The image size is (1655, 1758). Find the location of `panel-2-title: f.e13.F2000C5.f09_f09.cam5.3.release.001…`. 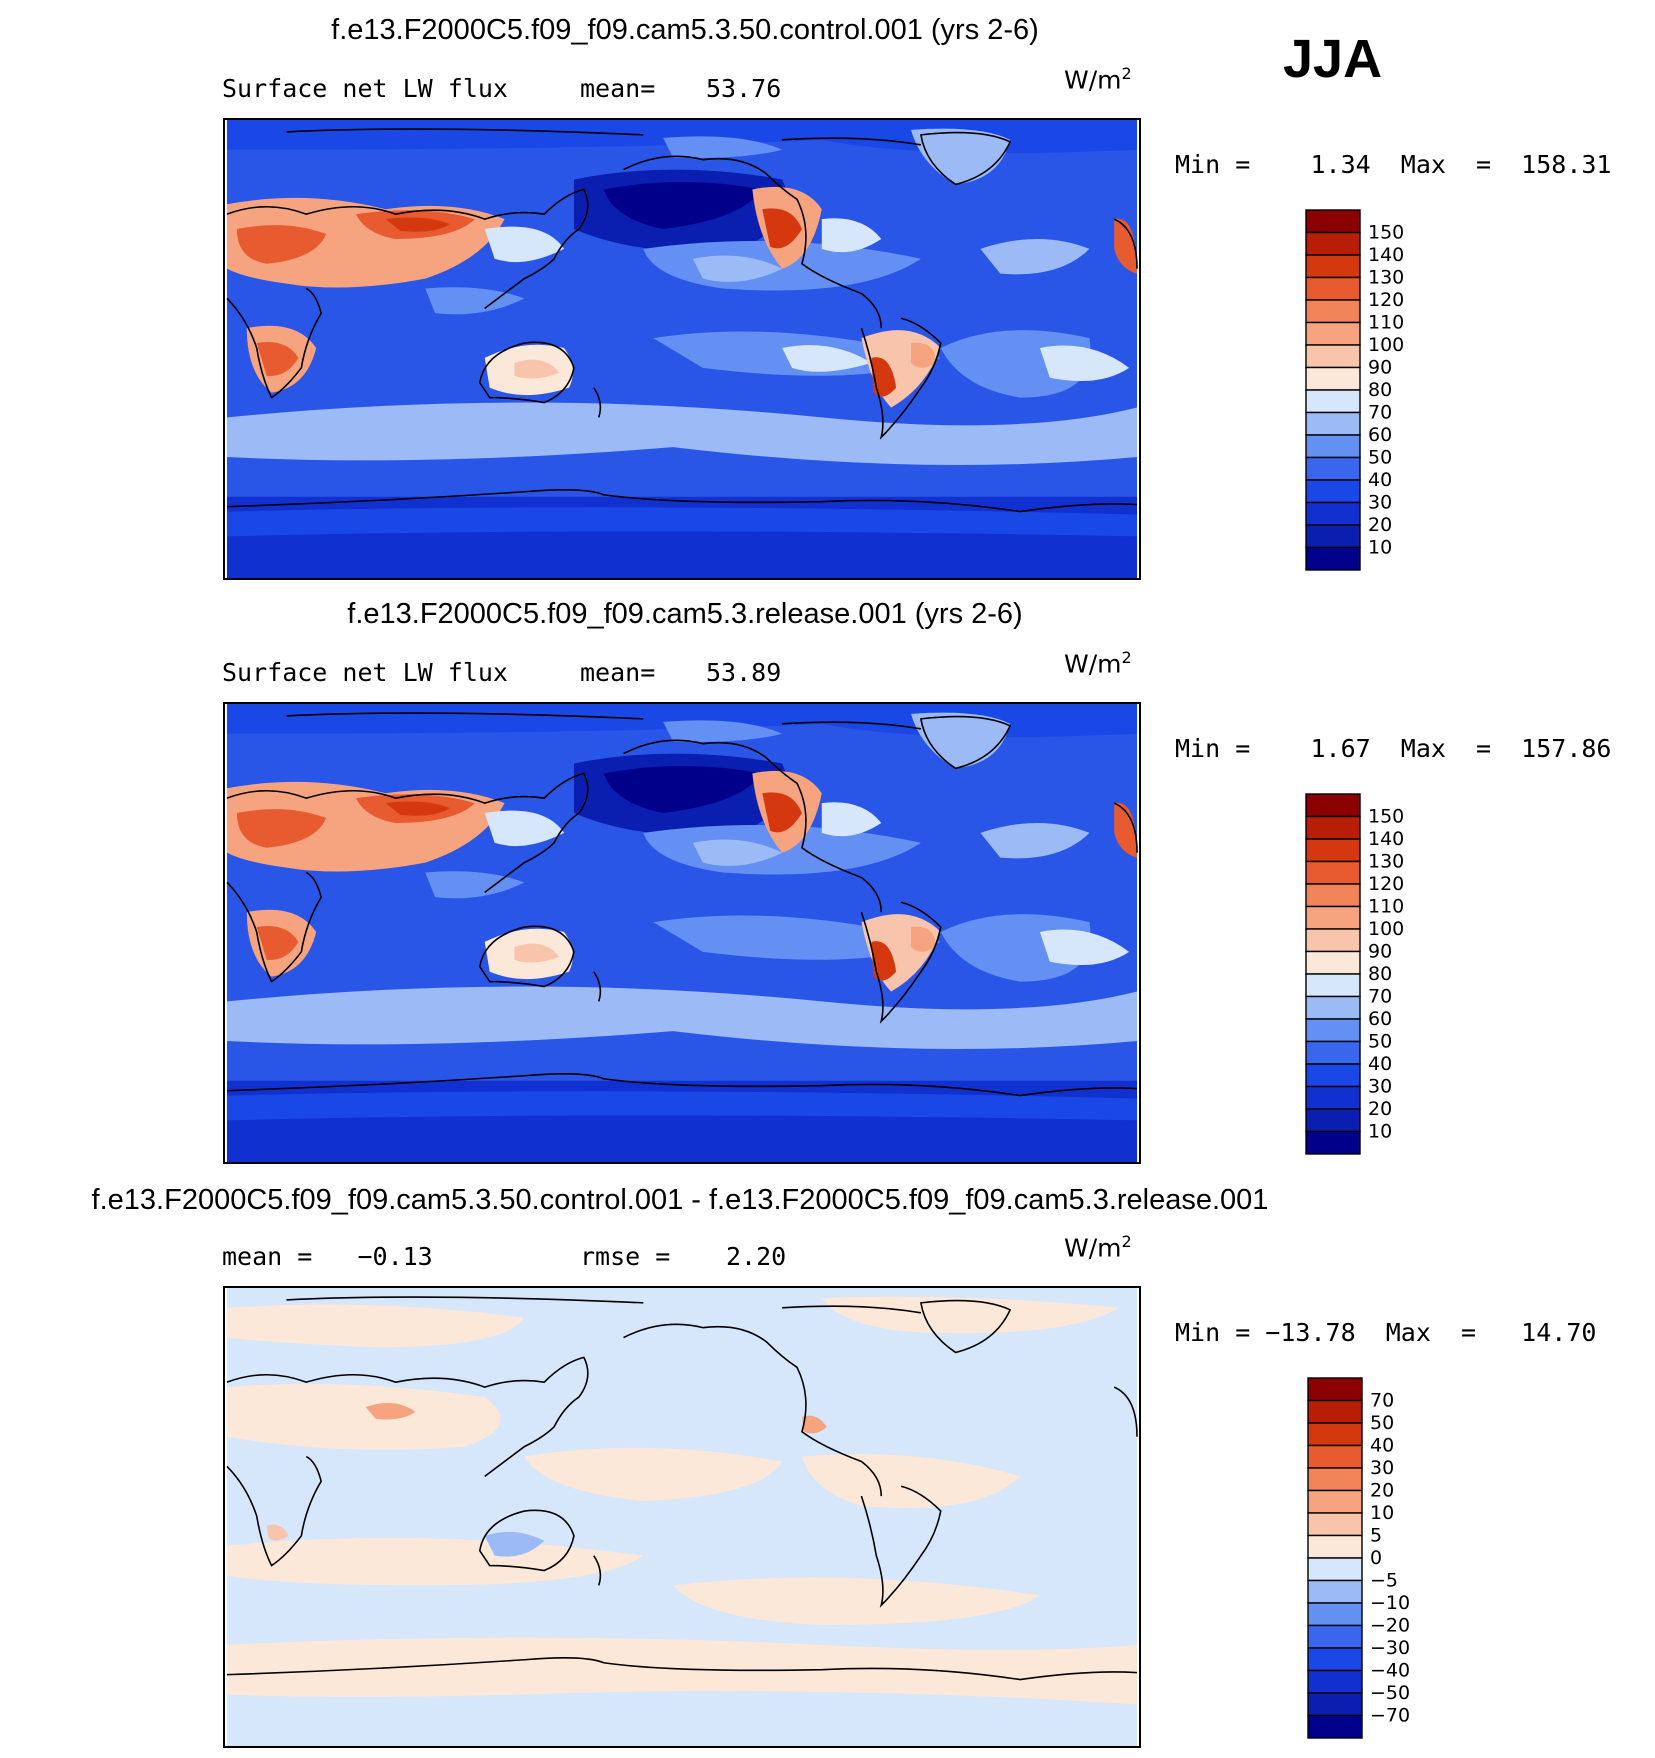

panel-2-title: f.e13.F2000C5.f09_f09.cam5.3.release.001… is located at coordinates (685, 614).